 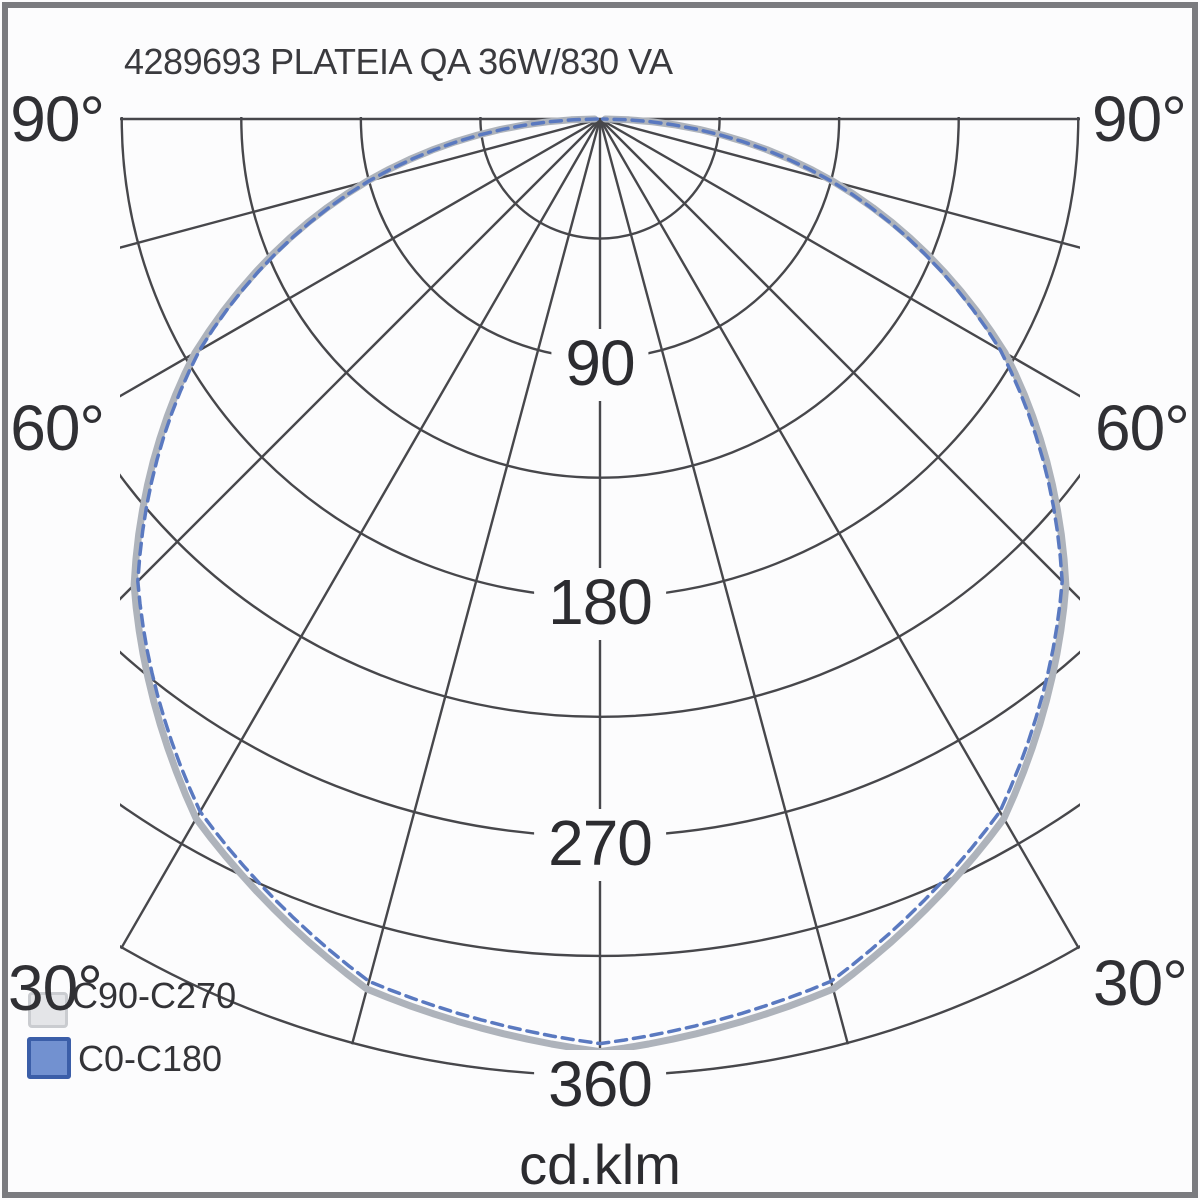 What do you see at coordinates (398, 61) in the screenshot?
I see `chart-title: 4289693 PLATEIA QA 36W/830 VA` at bounding box center [398, 61].